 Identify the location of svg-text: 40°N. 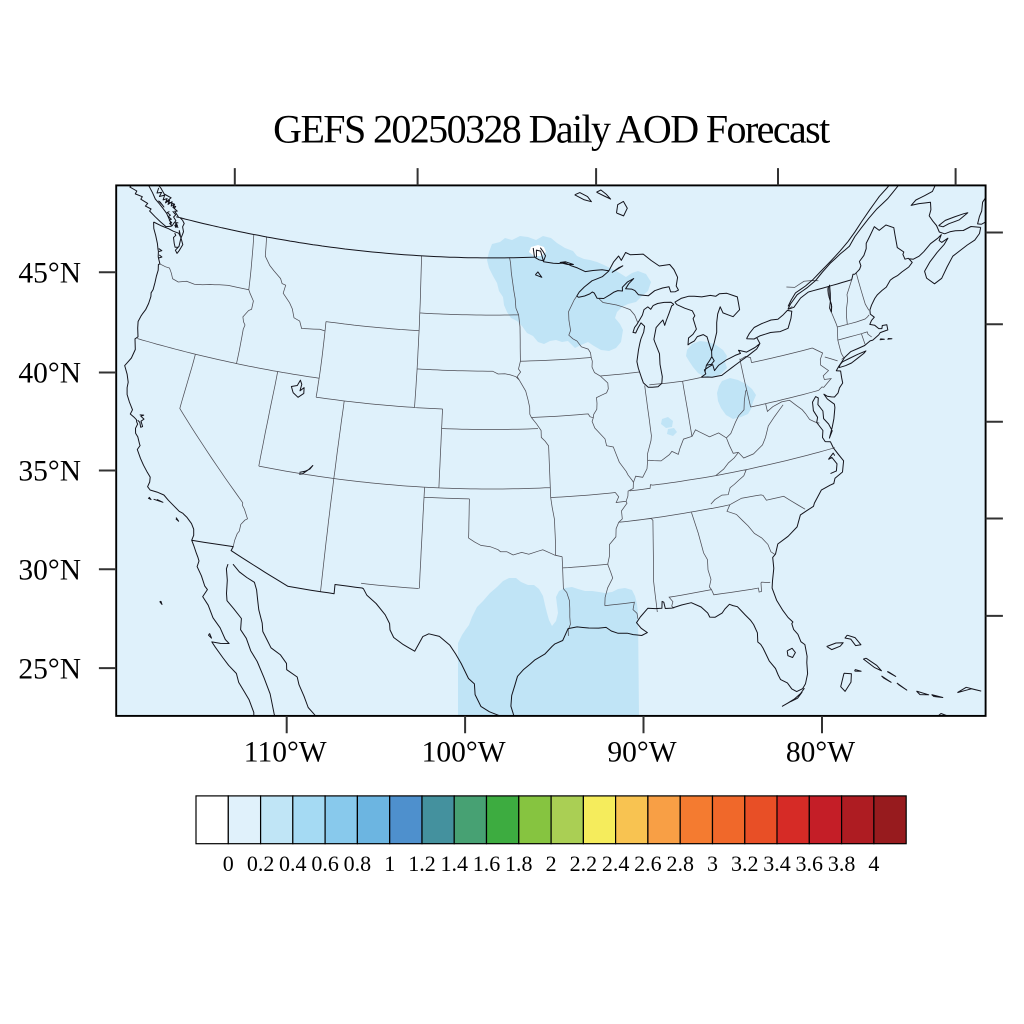
(49, 374).